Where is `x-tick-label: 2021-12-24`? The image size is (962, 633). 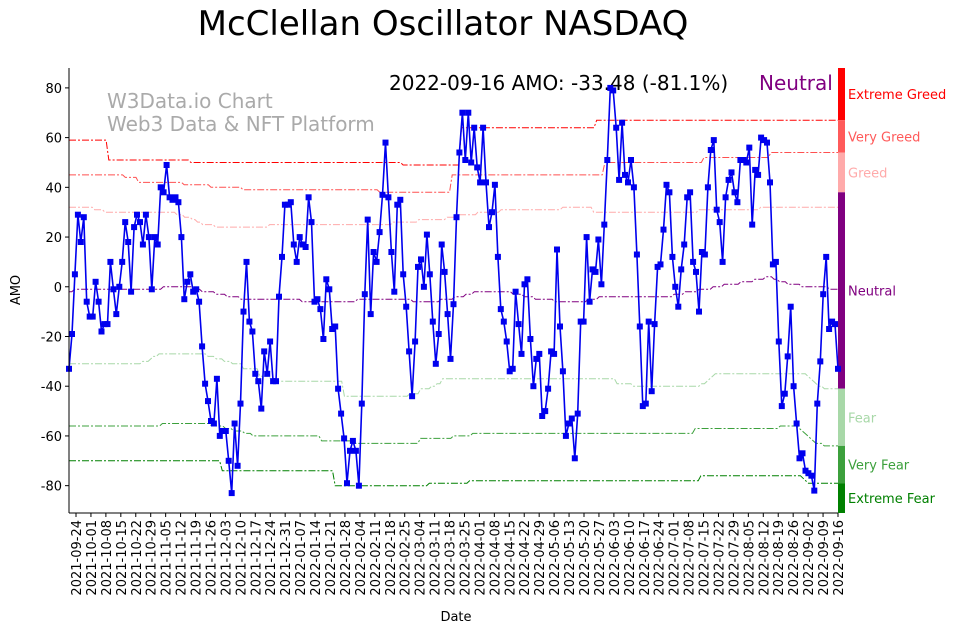
x-tick-label: 2021-12-24 is located at coordinates (271, 558).